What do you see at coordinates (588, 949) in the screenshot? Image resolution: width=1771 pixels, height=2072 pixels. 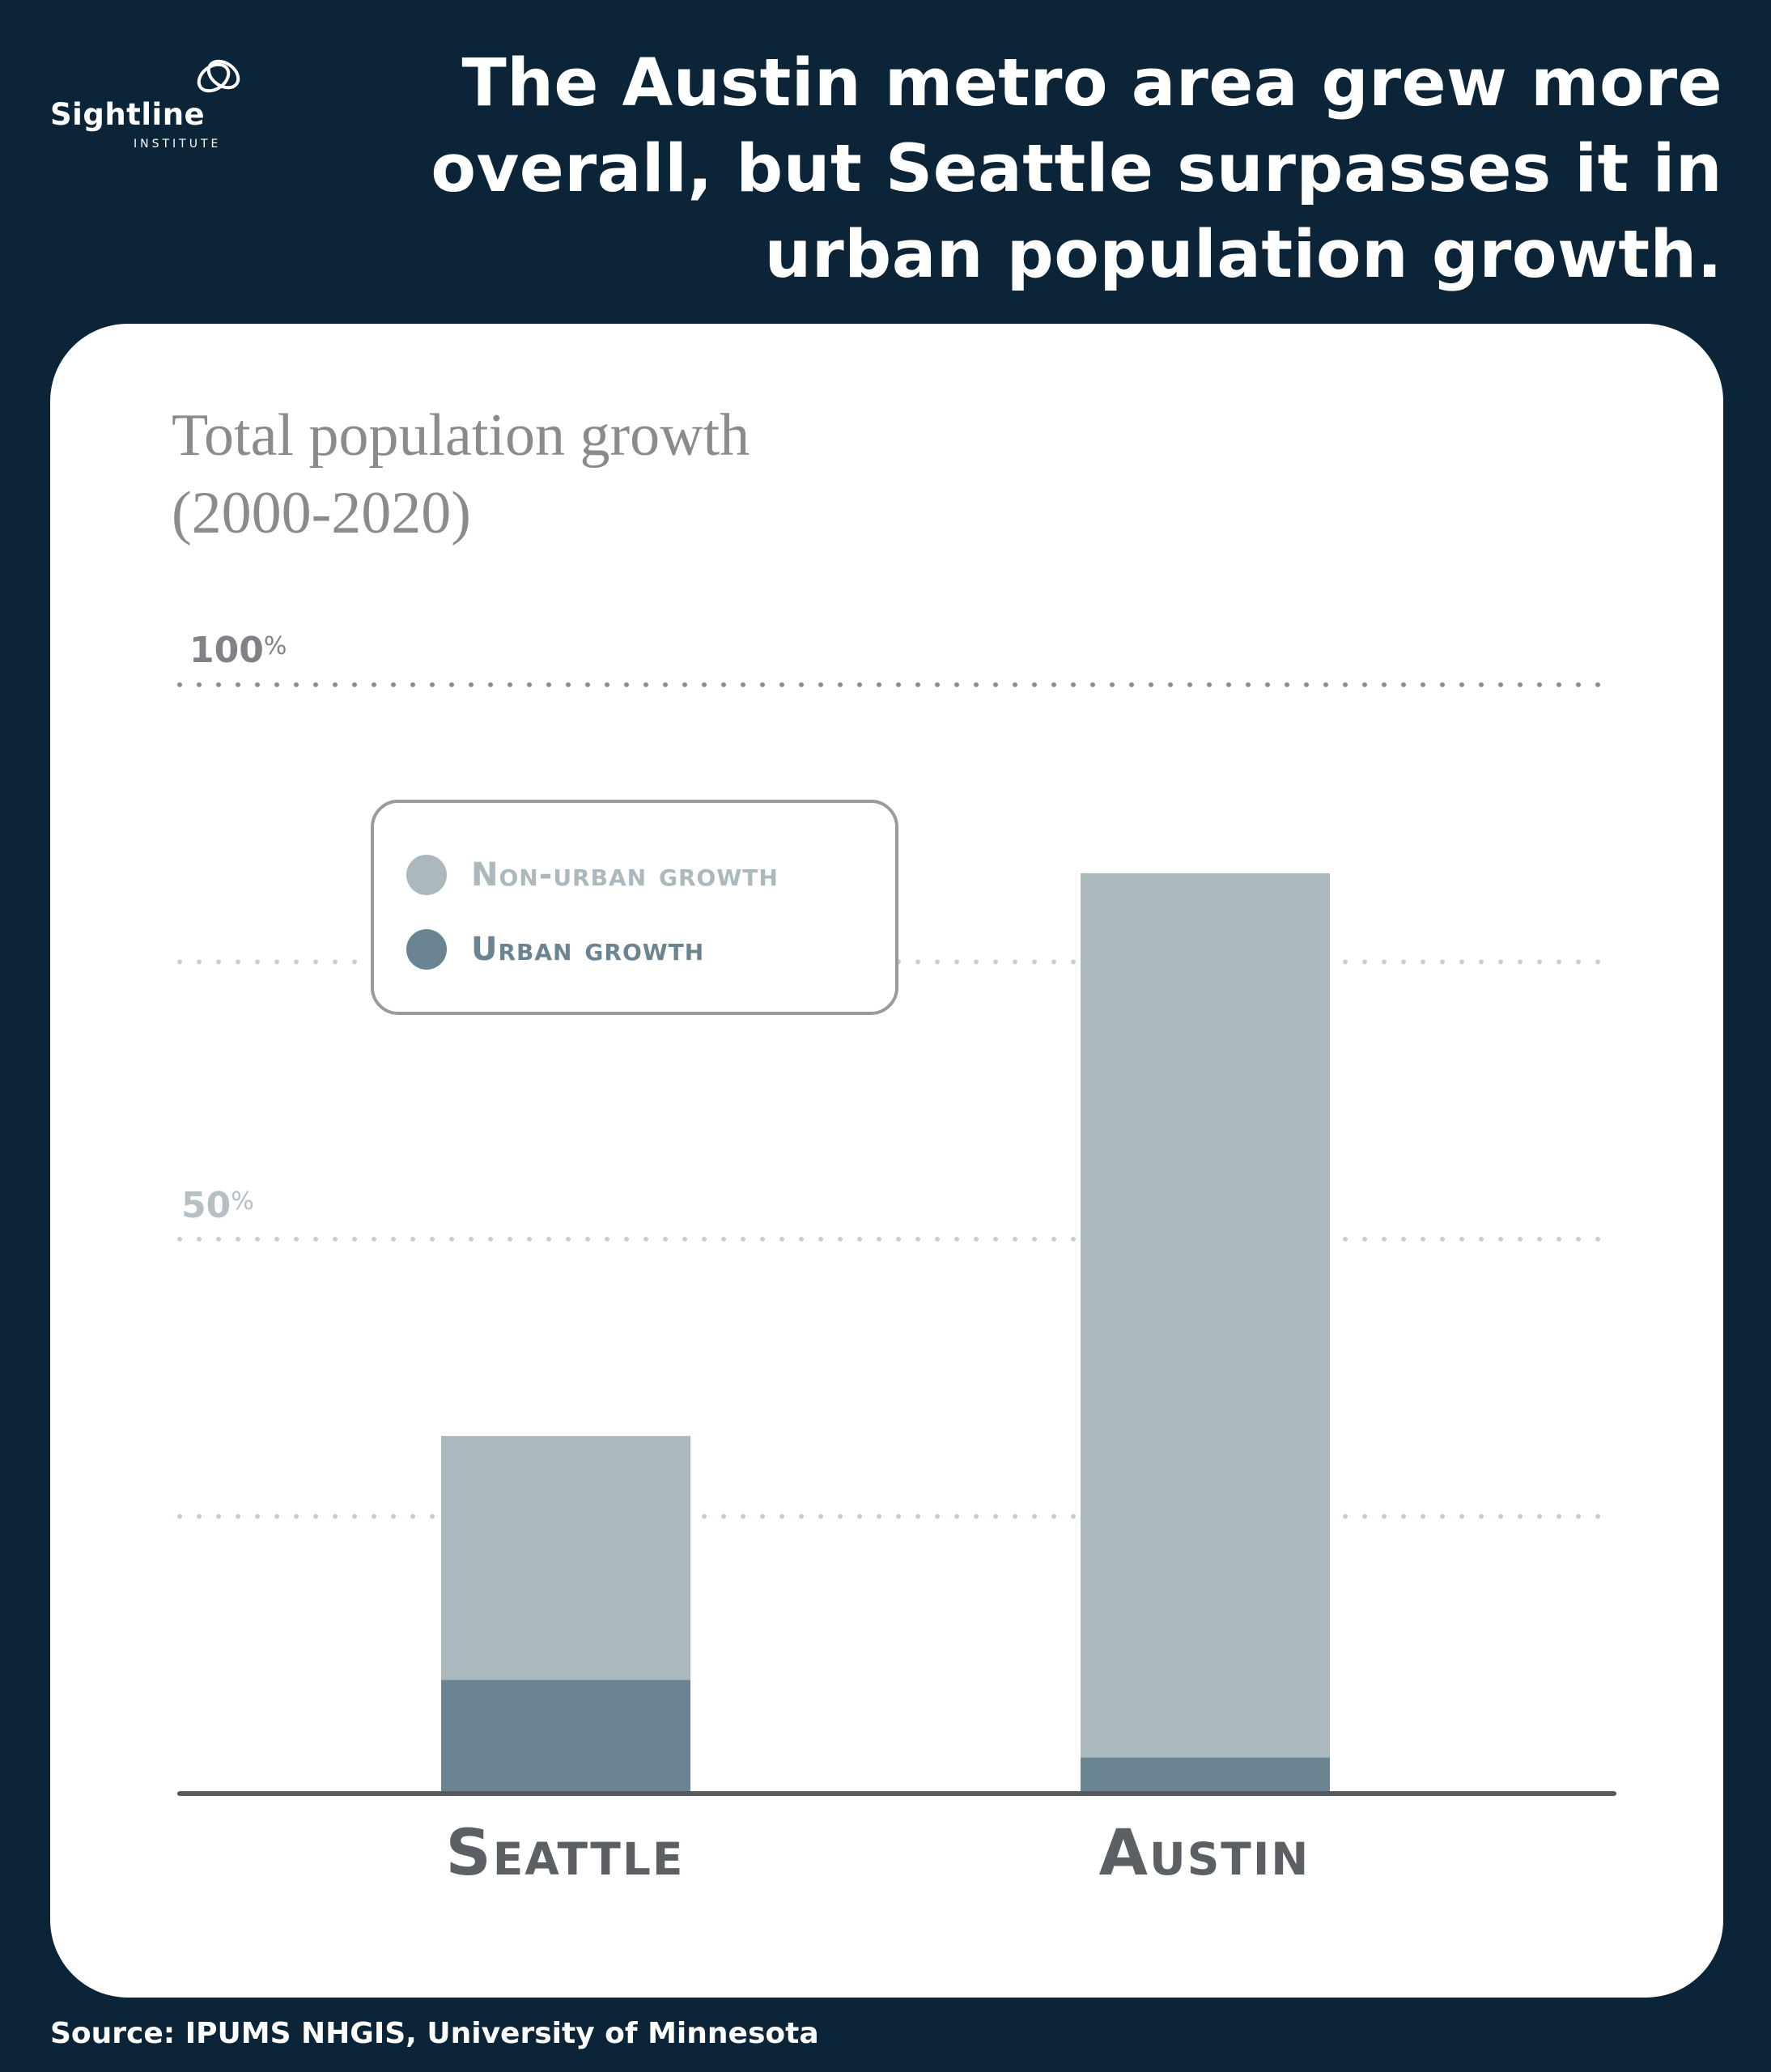 I see `legend-label-urban: Urban growth` at bounding box center [588, 949].